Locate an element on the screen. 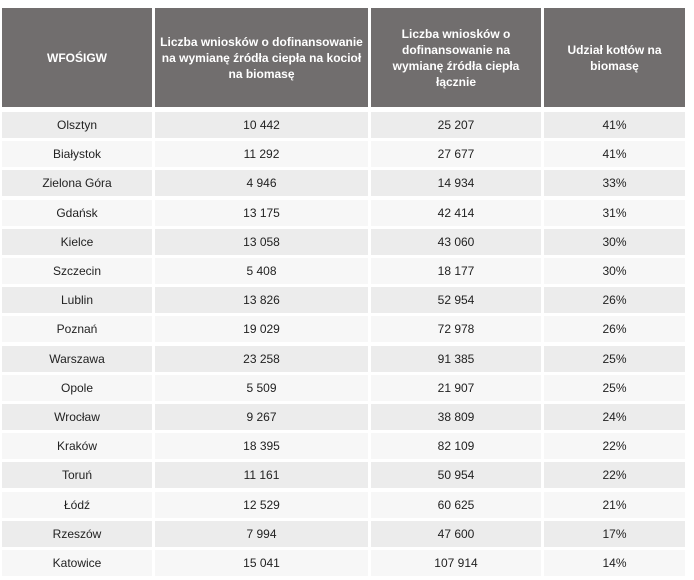 This screenshot has width=694, height=580. table-row: Łódź 12 529 60 625 21% is located at coordinates (347, 505).